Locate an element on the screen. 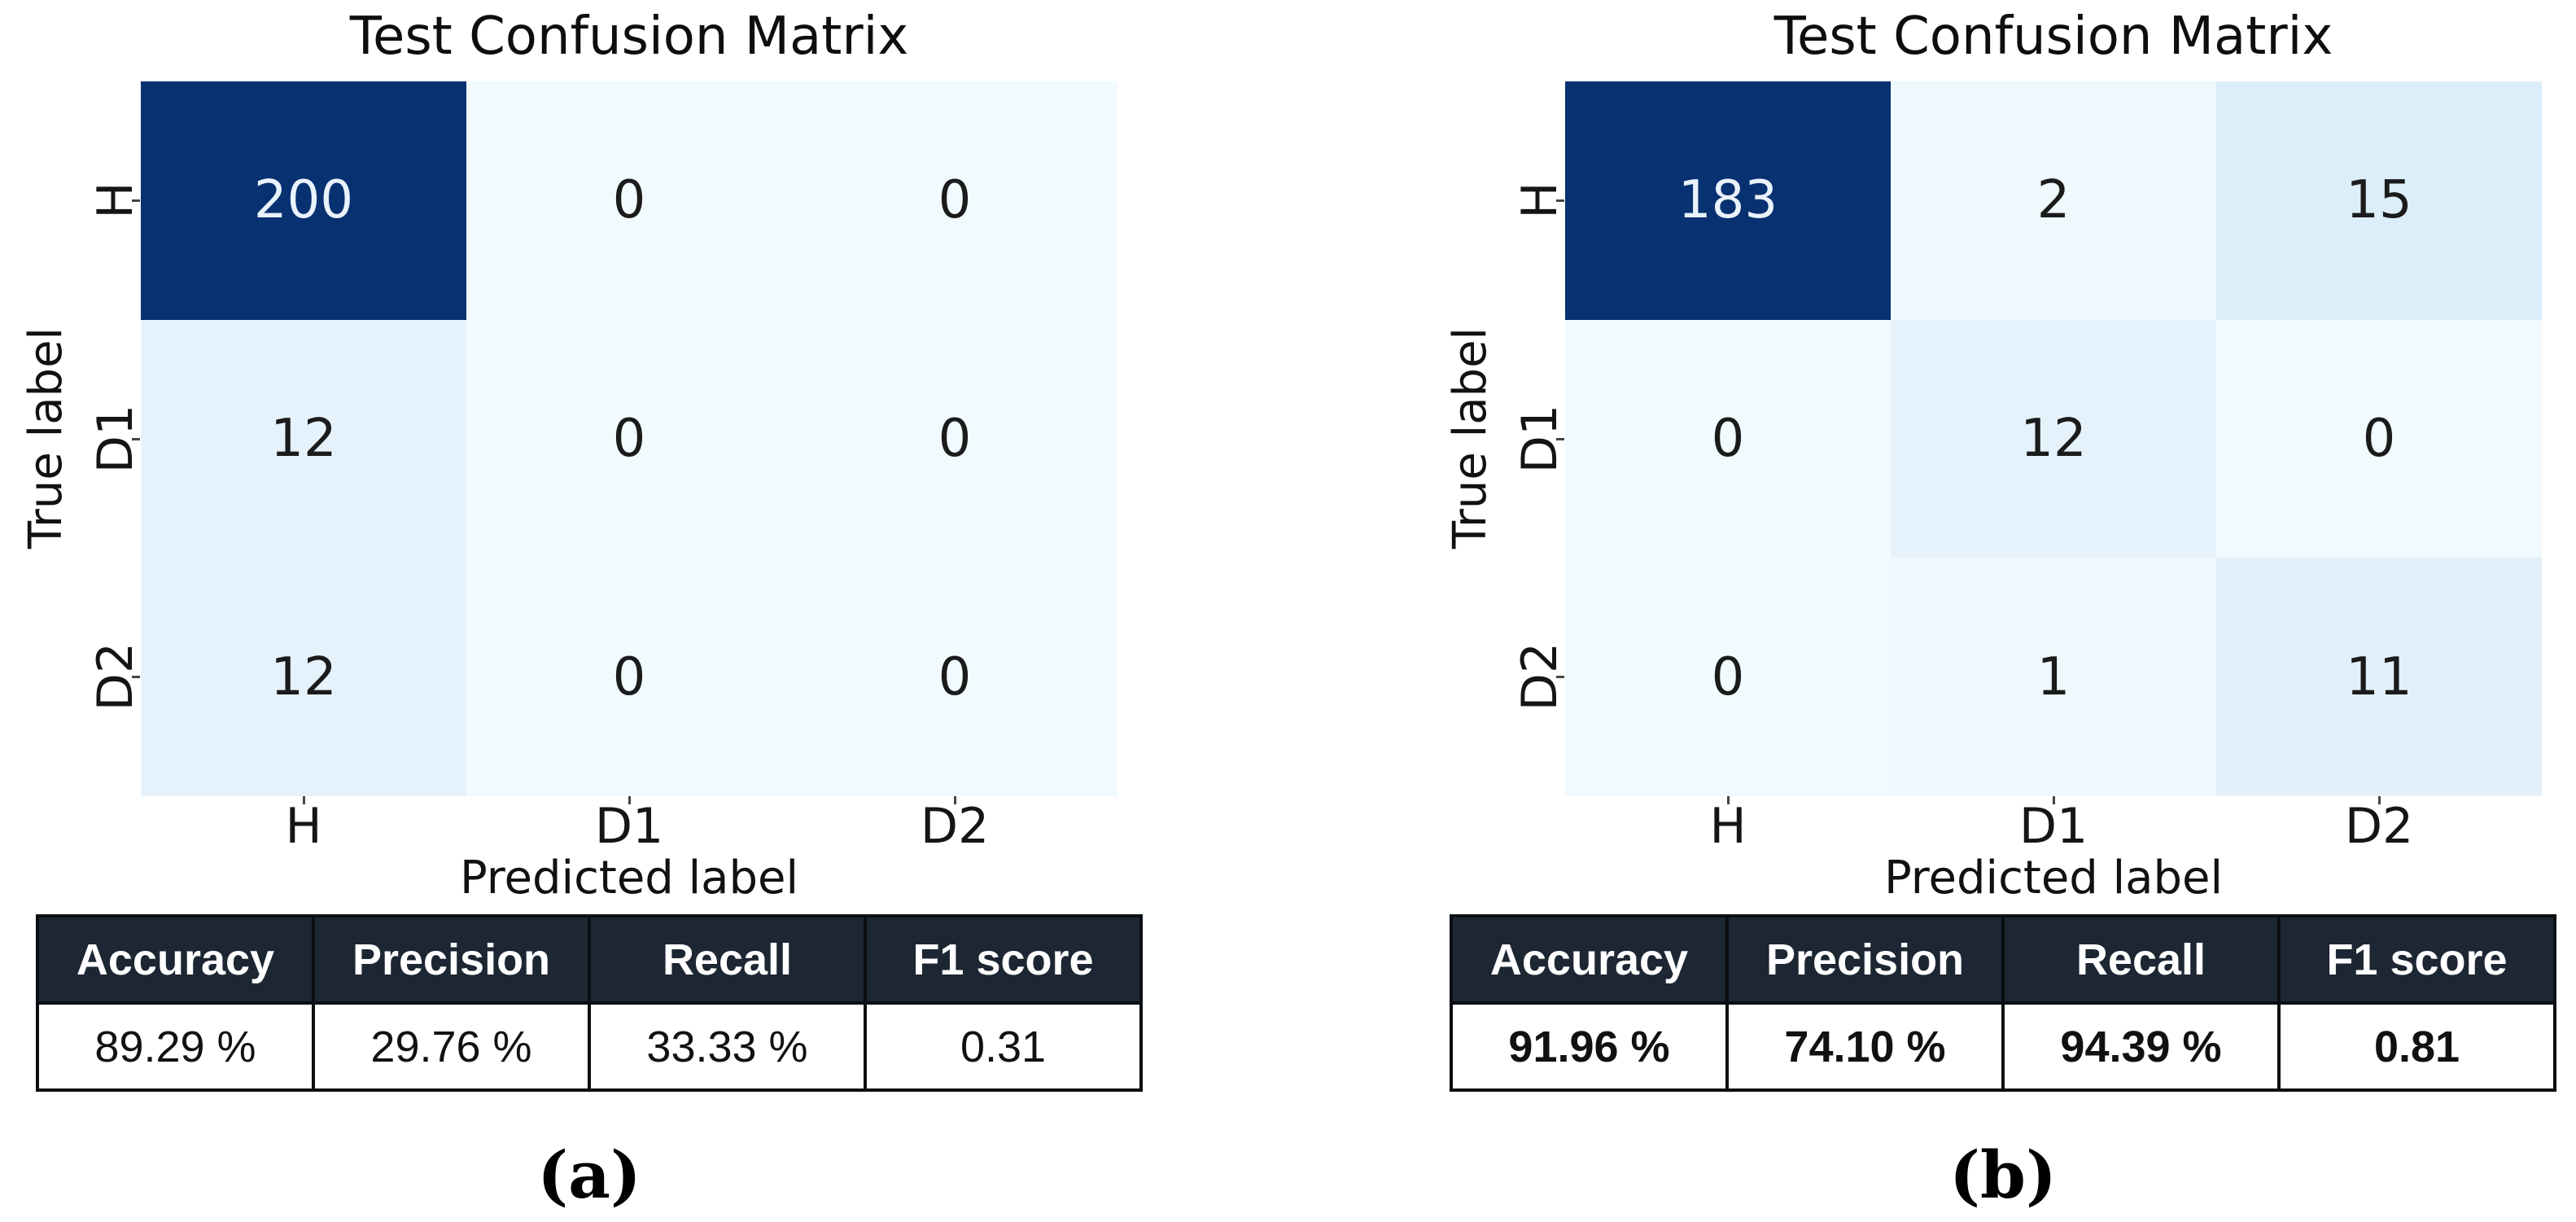  panel-b-xtick-D2: D2 is located at coordinates (2379, 826).